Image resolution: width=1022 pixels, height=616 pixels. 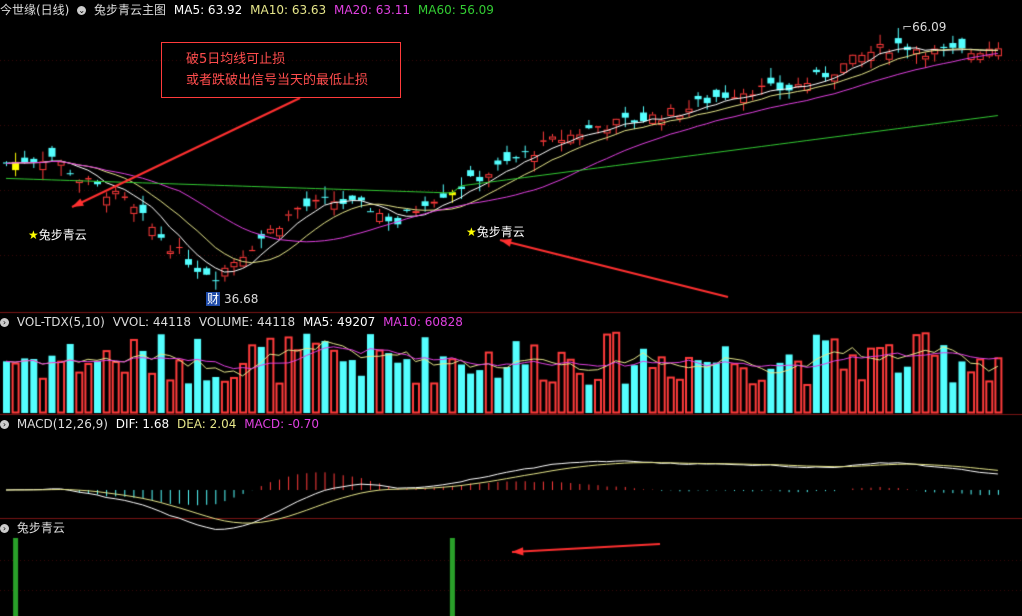 I want to click on high-price-label: ⌐66.09, so click(x=924, y=27).